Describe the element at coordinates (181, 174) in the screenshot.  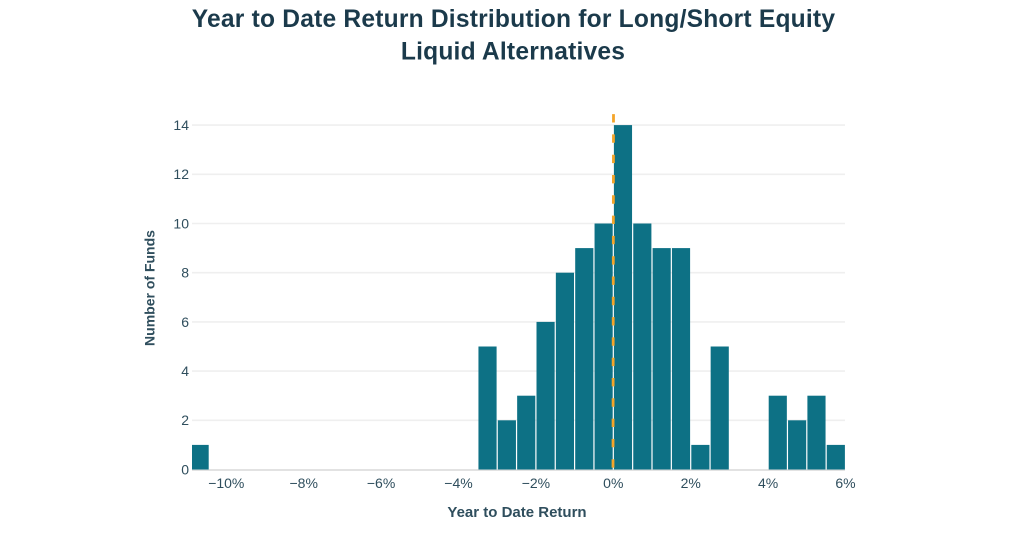
I see `svg-text: 12` at that location.